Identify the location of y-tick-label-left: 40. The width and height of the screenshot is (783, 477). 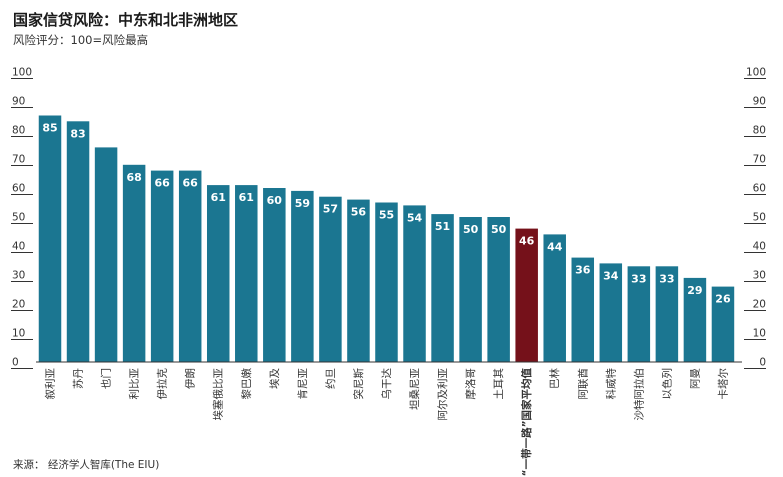
(18, 247).